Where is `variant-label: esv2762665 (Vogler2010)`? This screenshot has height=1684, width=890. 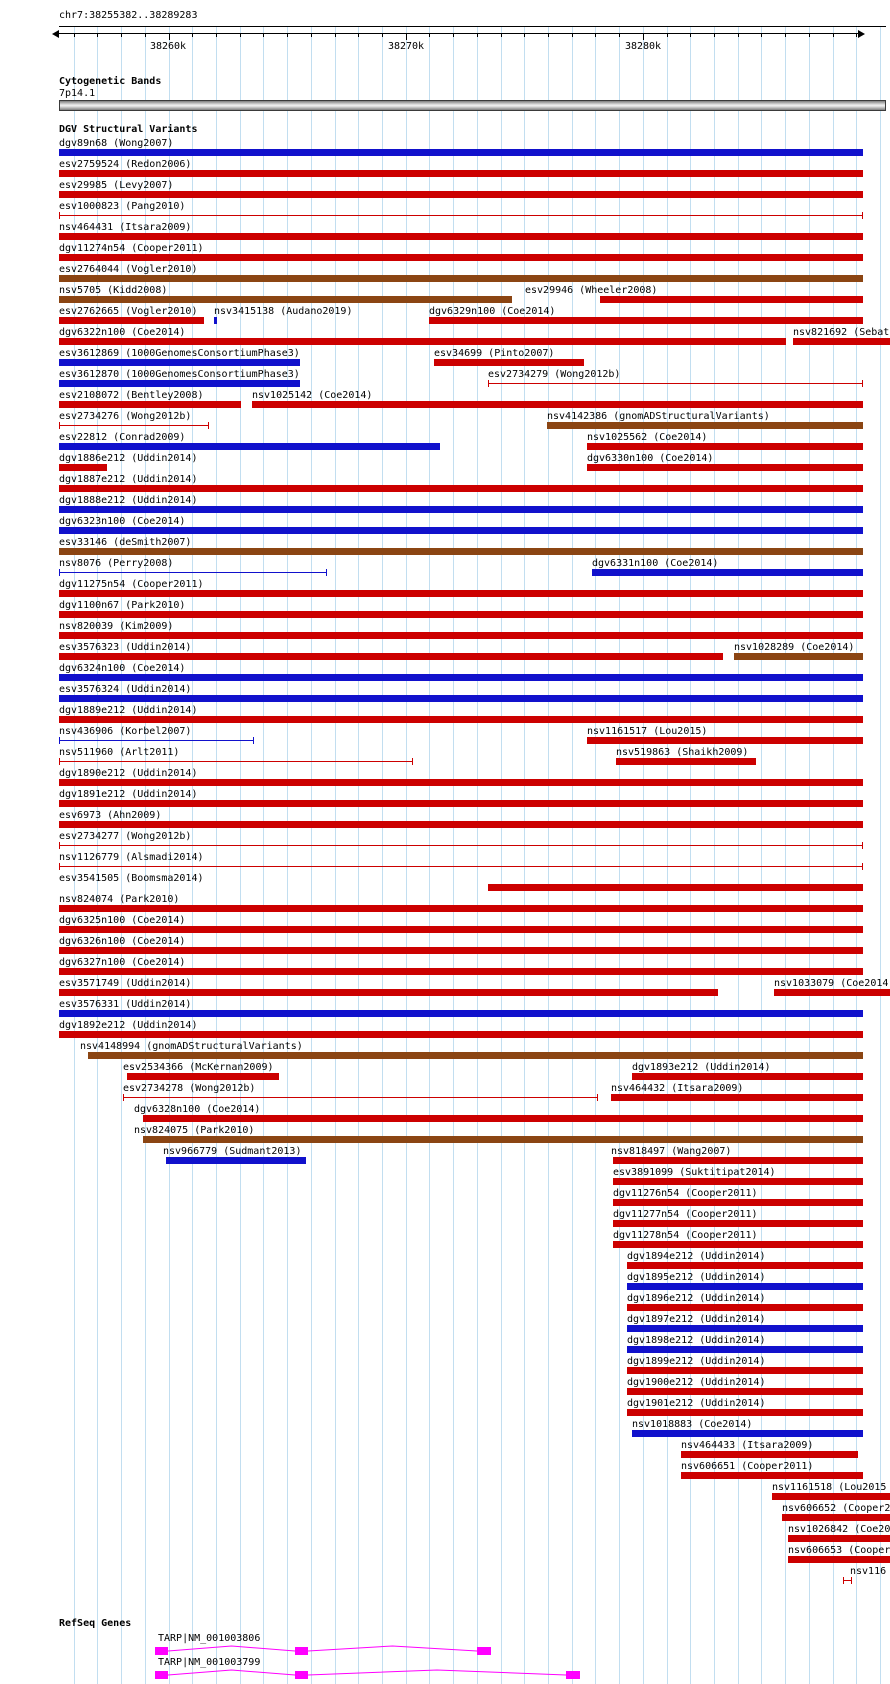 variant-label: esv2762665 (Vogler2010) is located at coordinates (128, 311).